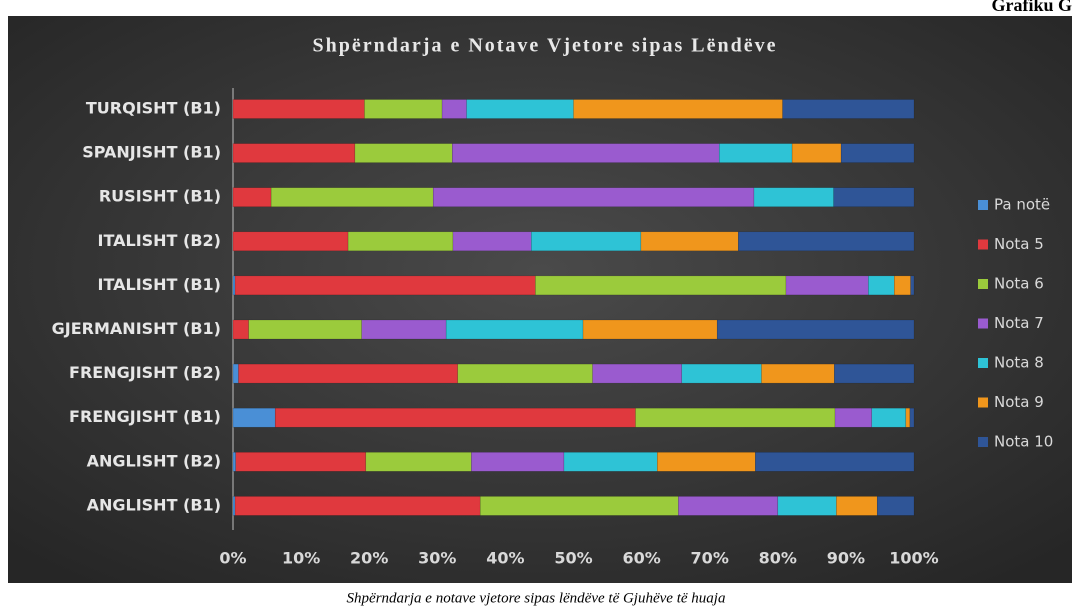 The image size is (1072, 610). Describe the element at coordinates (1019, 244) in the screenshot. I see `legend-label: Nota 5` at that location.